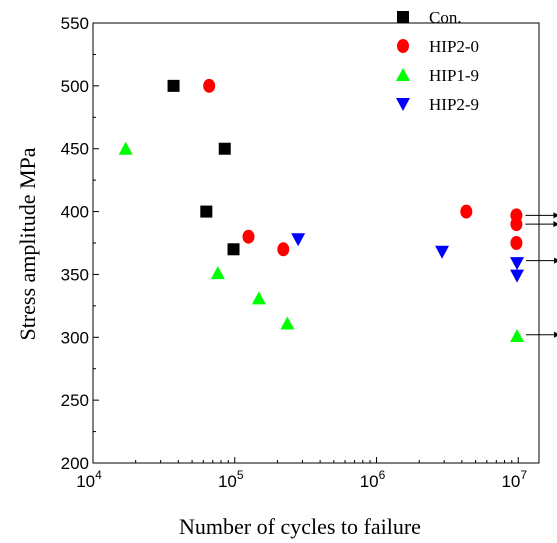 This screenshot has height=543, width=557. Describe the element at coordinates (75, 274) in the screenshot. I see `y-tick-label: 350` at that location.